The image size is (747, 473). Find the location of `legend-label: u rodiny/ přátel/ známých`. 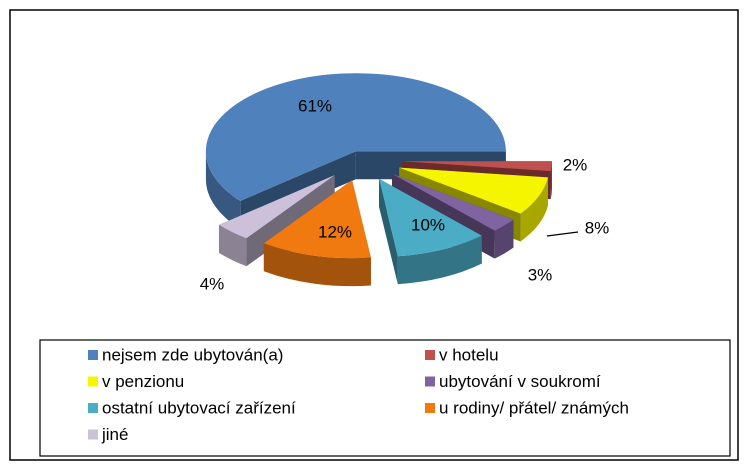

legend-label: u rodiny/ přátel/ známých is located at coordinates (534, 407).